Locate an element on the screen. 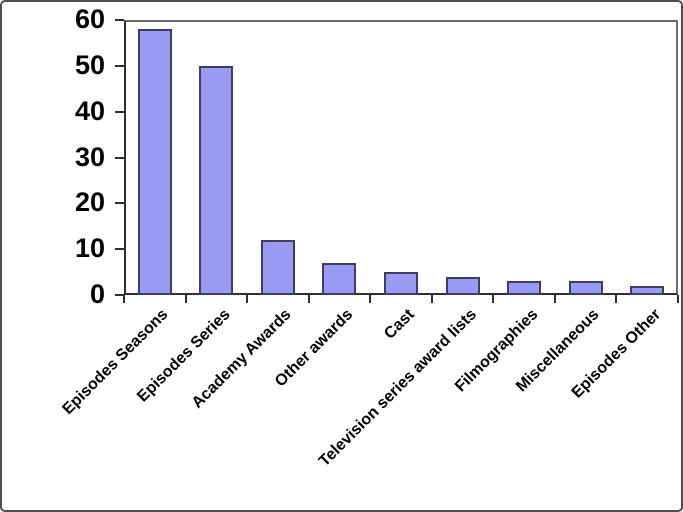 The width and height of the screenshot is (683, 512). bar-other-awards is located at coordinates (339, 278).